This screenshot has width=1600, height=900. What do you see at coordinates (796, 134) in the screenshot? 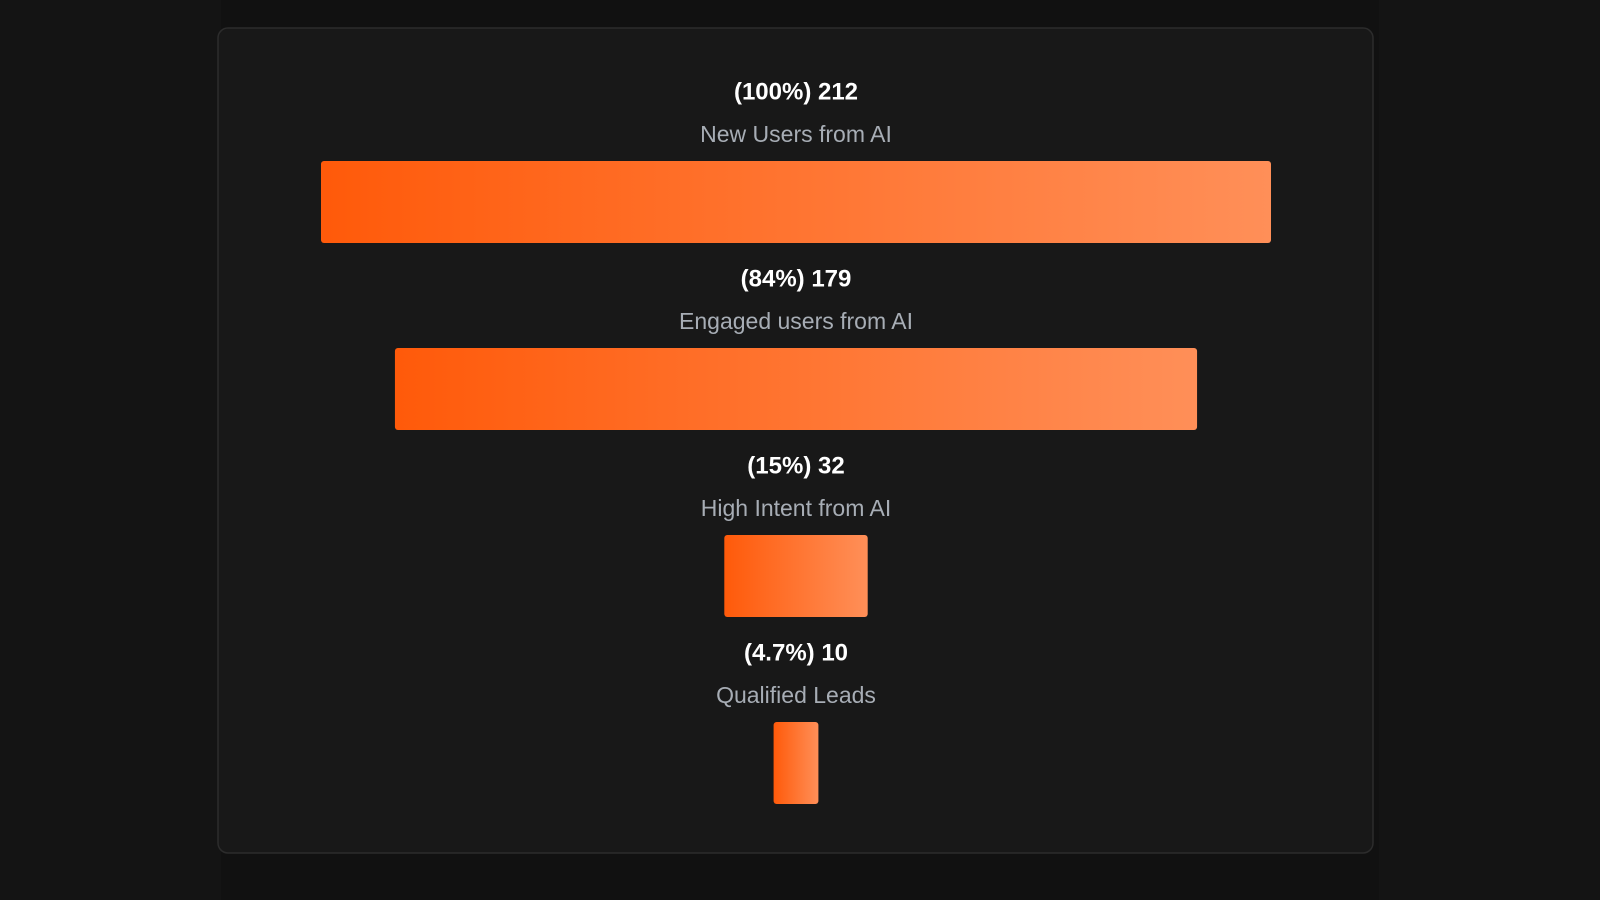
I see `category-label: New Users from AI` at bounding box center [796, 134].